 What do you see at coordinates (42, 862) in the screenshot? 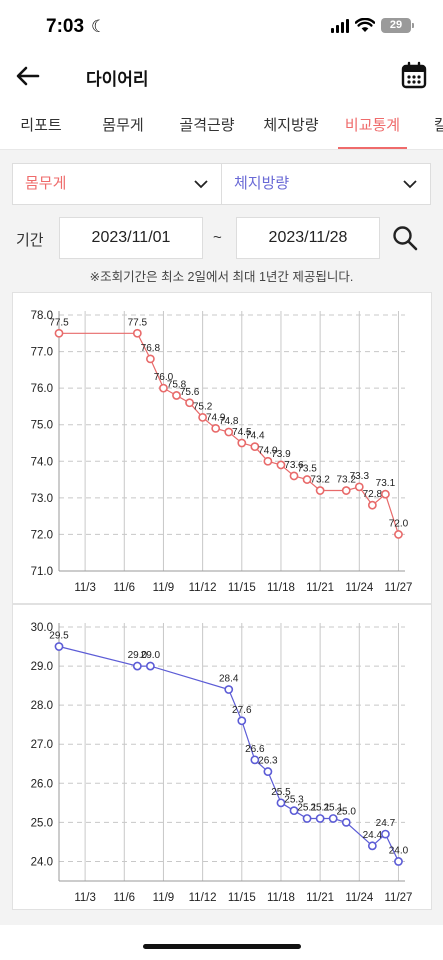
I see `y-tick-label: 24.0` at bounding box center [42, 862].